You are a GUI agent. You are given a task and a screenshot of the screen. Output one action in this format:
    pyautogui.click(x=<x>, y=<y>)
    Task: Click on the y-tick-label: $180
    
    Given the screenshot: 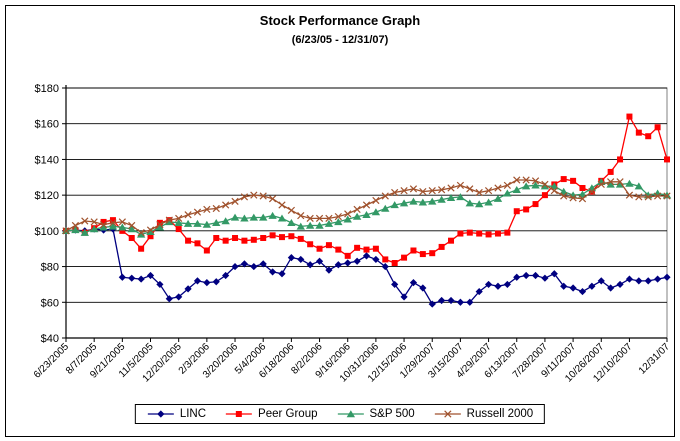 What is the action you would take?
    pyautogui.click(x=47, y=89)
    